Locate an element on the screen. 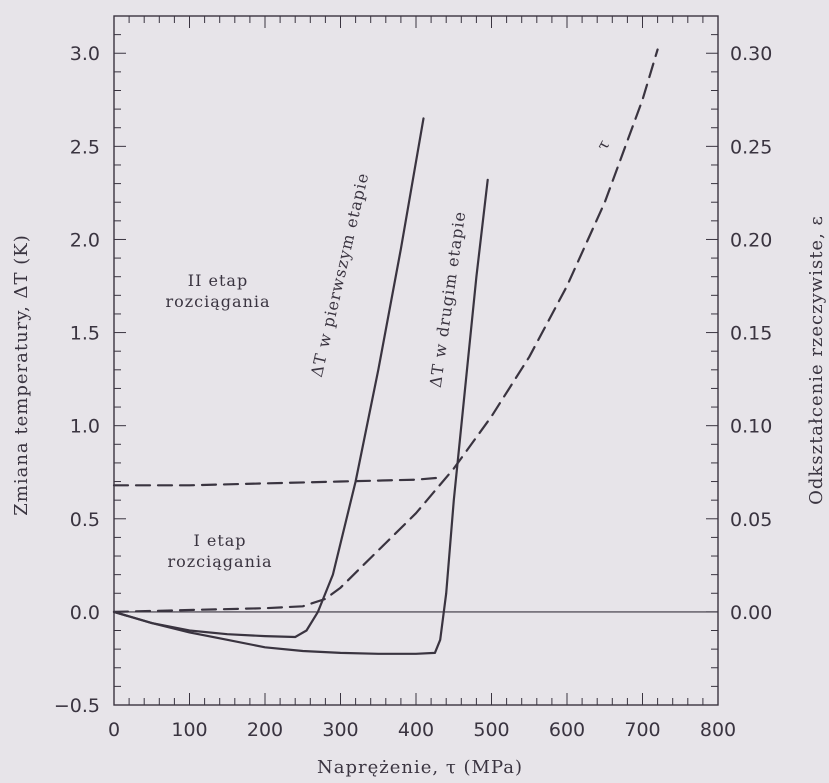 The width and height of the screenshot is (829, 783). label-first-stage: ΔT w pierwszym etapie is located at coordinates (340, 275).